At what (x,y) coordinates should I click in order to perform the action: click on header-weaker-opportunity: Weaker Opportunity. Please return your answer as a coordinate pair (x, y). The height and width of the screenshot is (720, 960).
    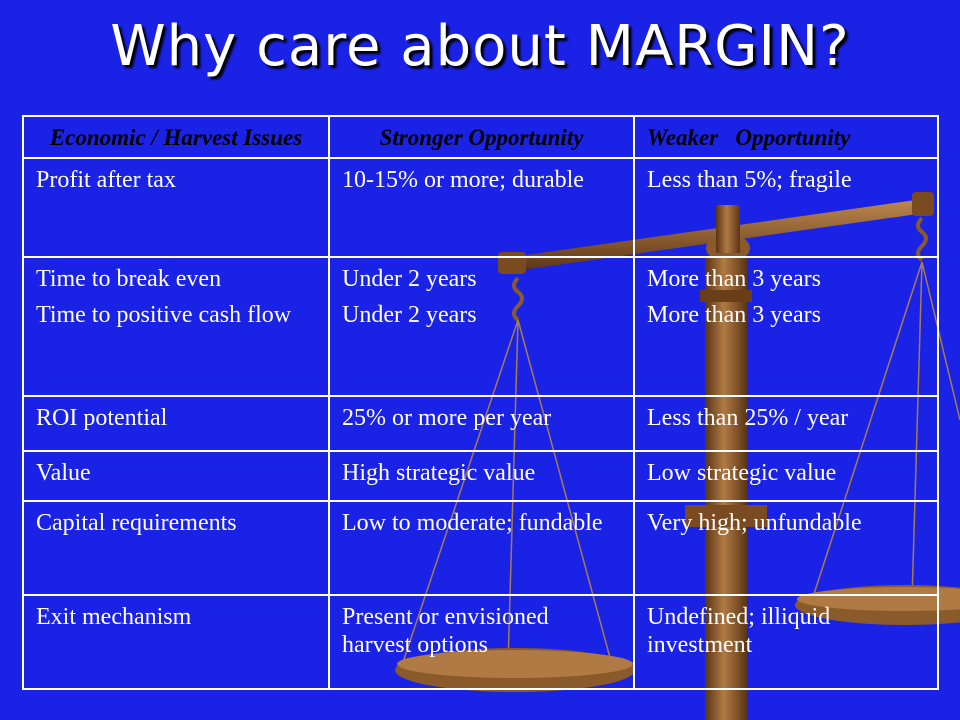
    Looking at the image, I should click on (786, 137).